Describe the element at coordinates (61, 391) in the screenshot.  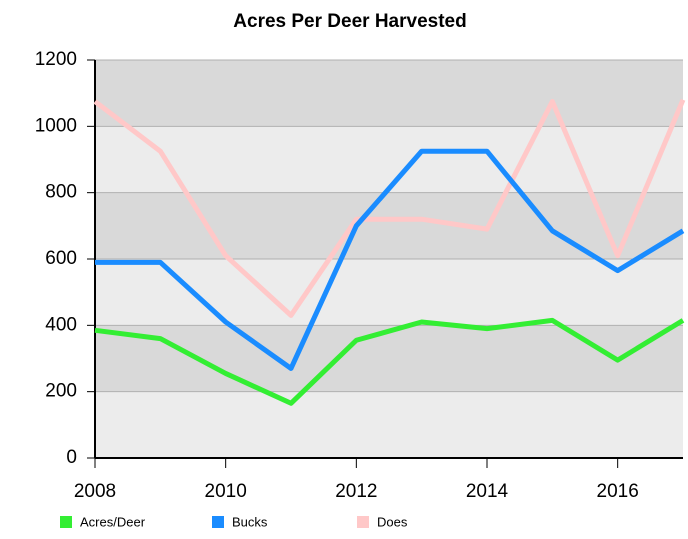
I see `y-tick-label: 200` at that location.